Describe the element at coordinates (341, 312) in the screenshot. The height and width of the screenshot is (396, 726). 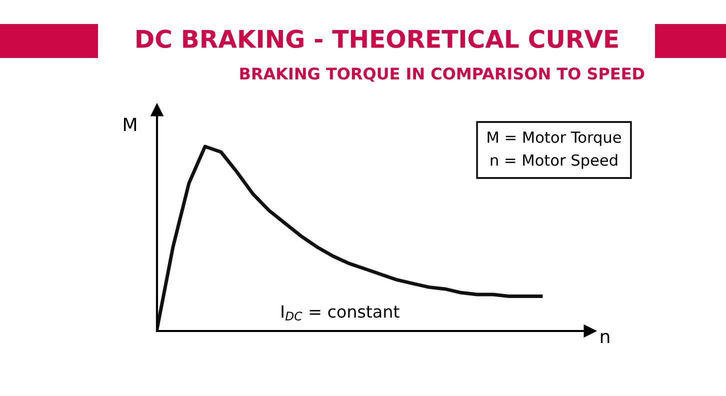
I see `annotation: I$_{DC}$ = constant` at that location.